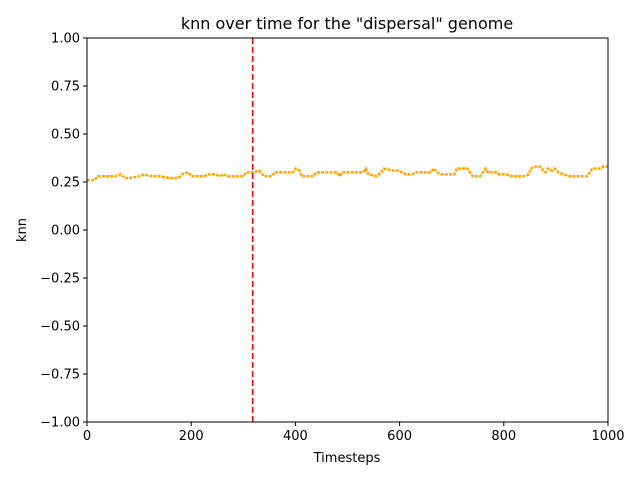 Image resolution: width=640 pixels, height=480 pixels. What do you see at coordinates (191, 436) in the screenshot?
I see `x-tick-label: 200` at bounding box center [191, 436].